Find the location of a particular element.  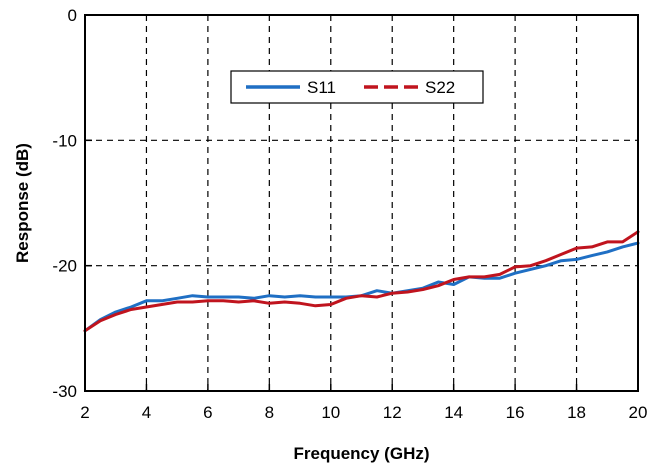

x-tick-label-8: 18 is located at coordinates (576, 412).